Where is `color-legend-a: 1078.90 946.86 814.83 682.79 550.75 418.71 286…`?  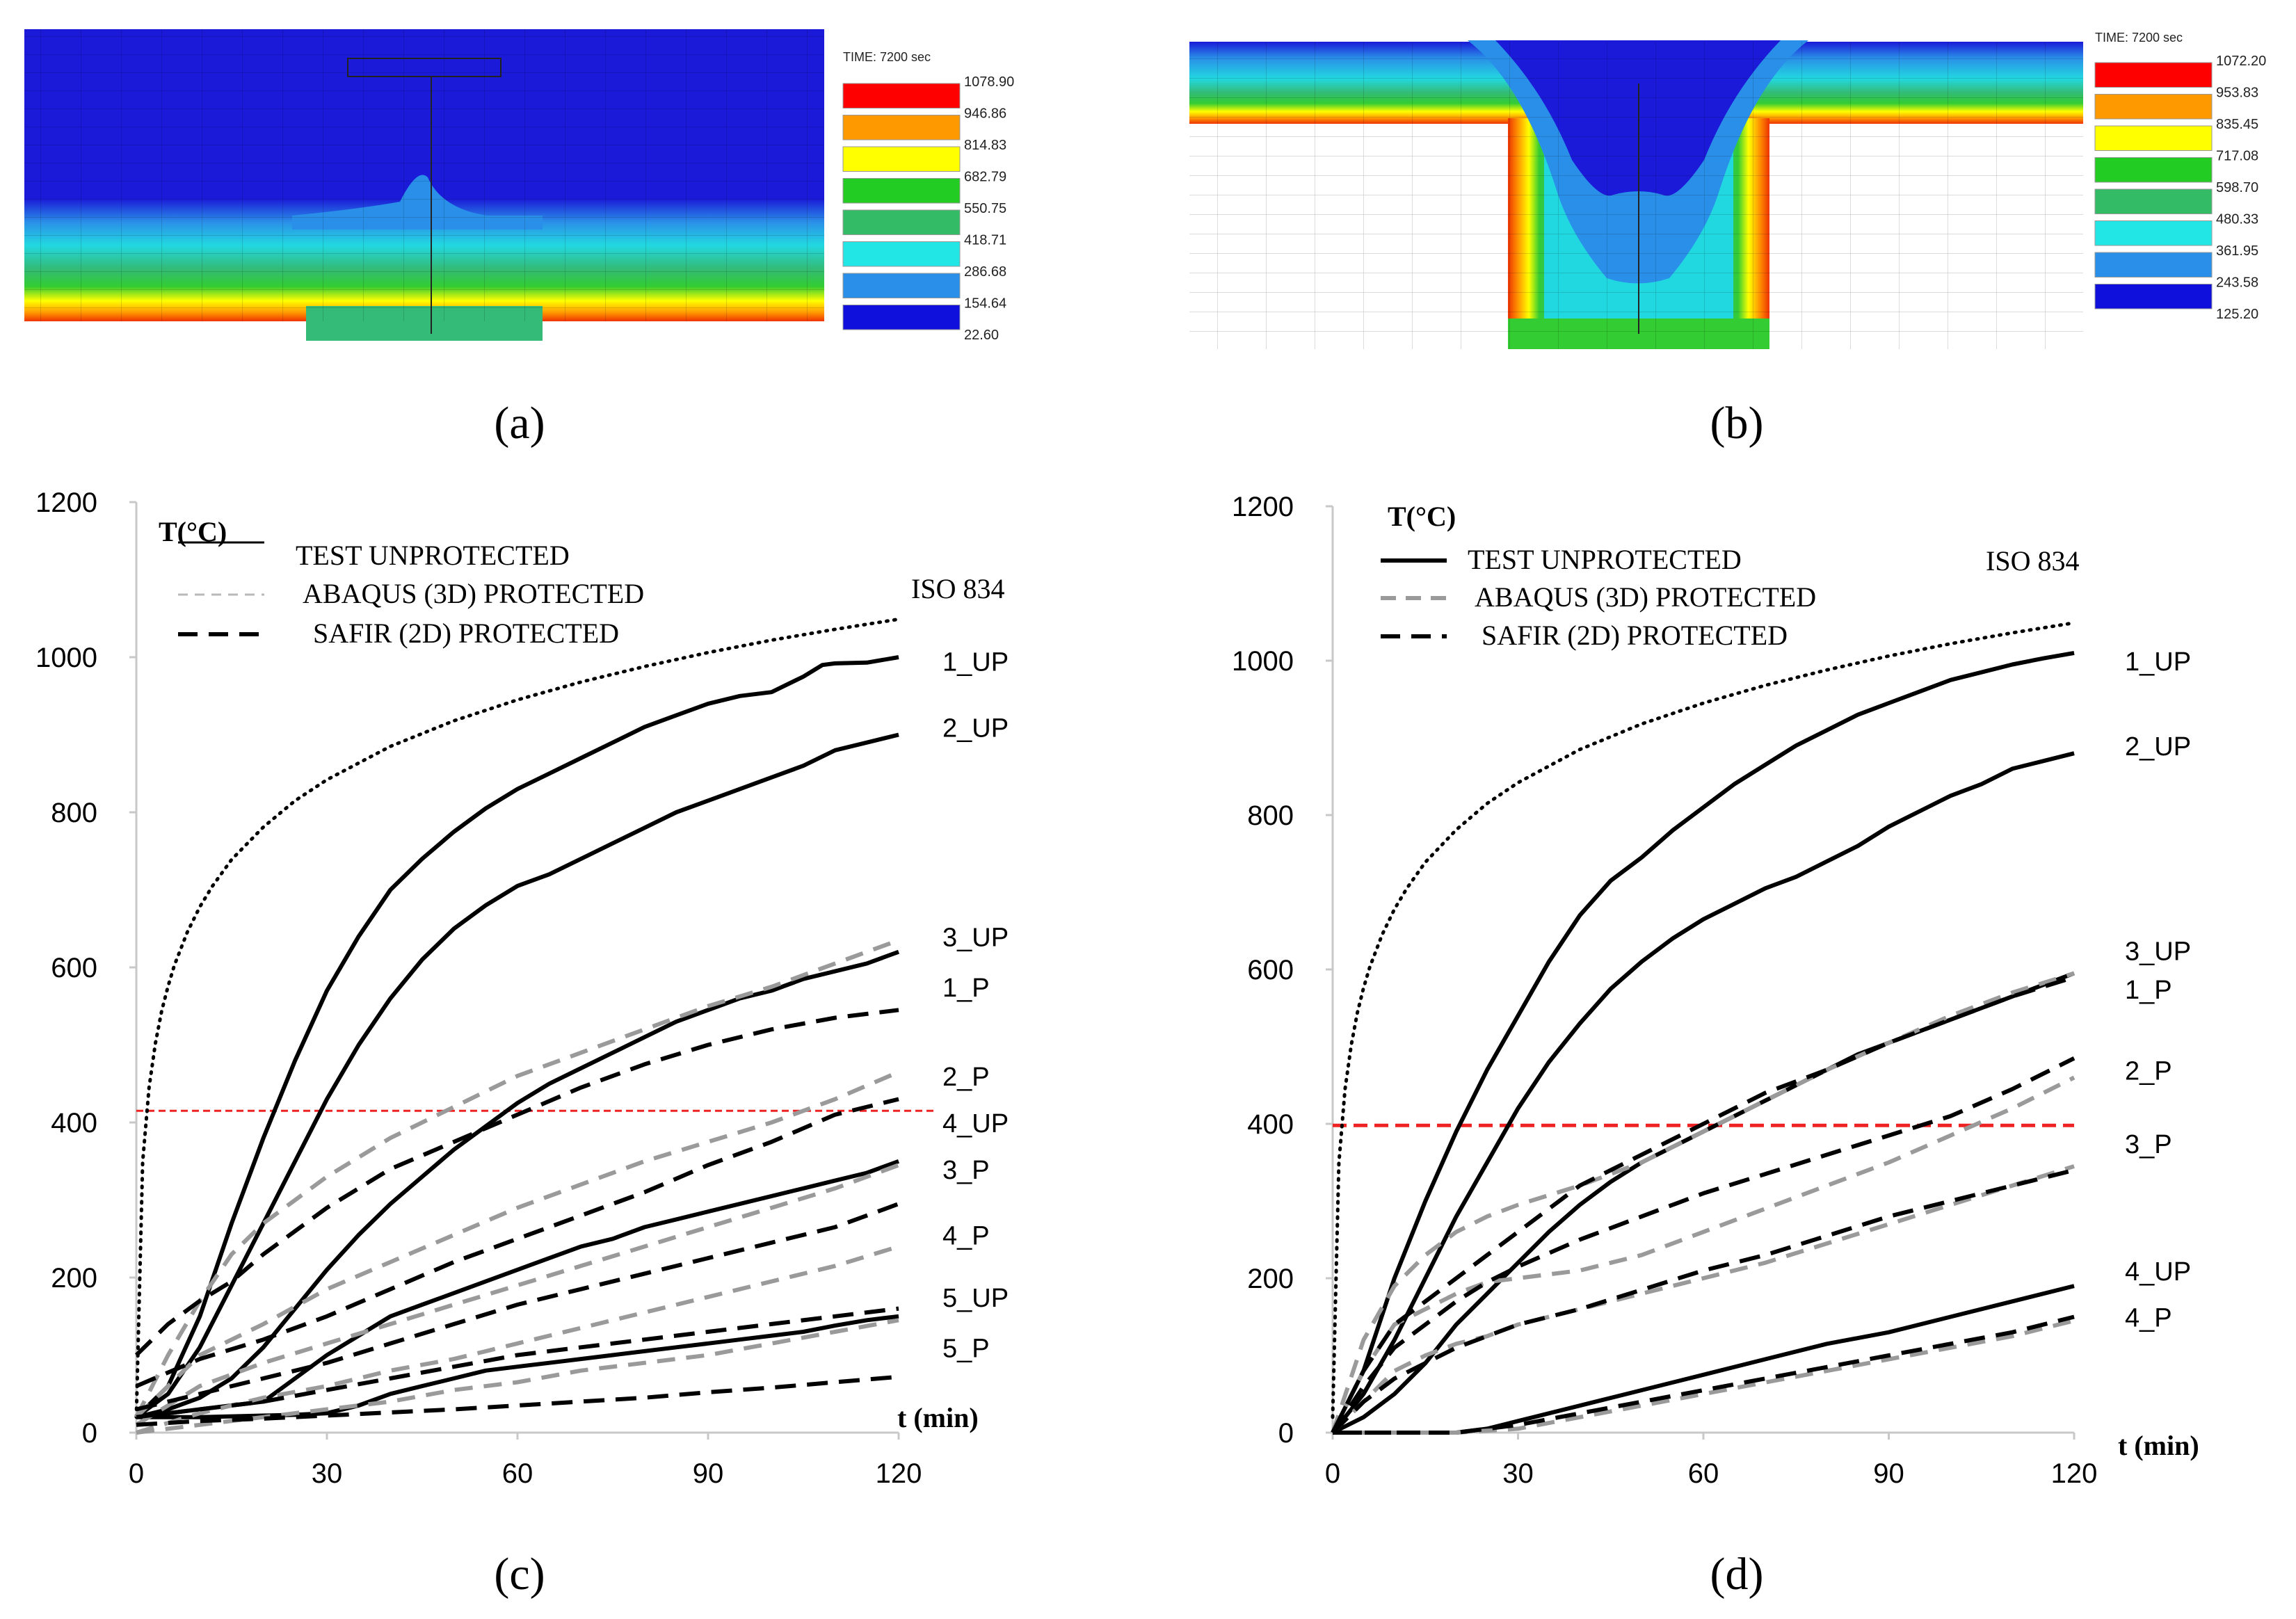
color-legend-a: 1078.90 946.86 814.83 682.79 550.75 418.71 286… is located at coordinates (928, 208).